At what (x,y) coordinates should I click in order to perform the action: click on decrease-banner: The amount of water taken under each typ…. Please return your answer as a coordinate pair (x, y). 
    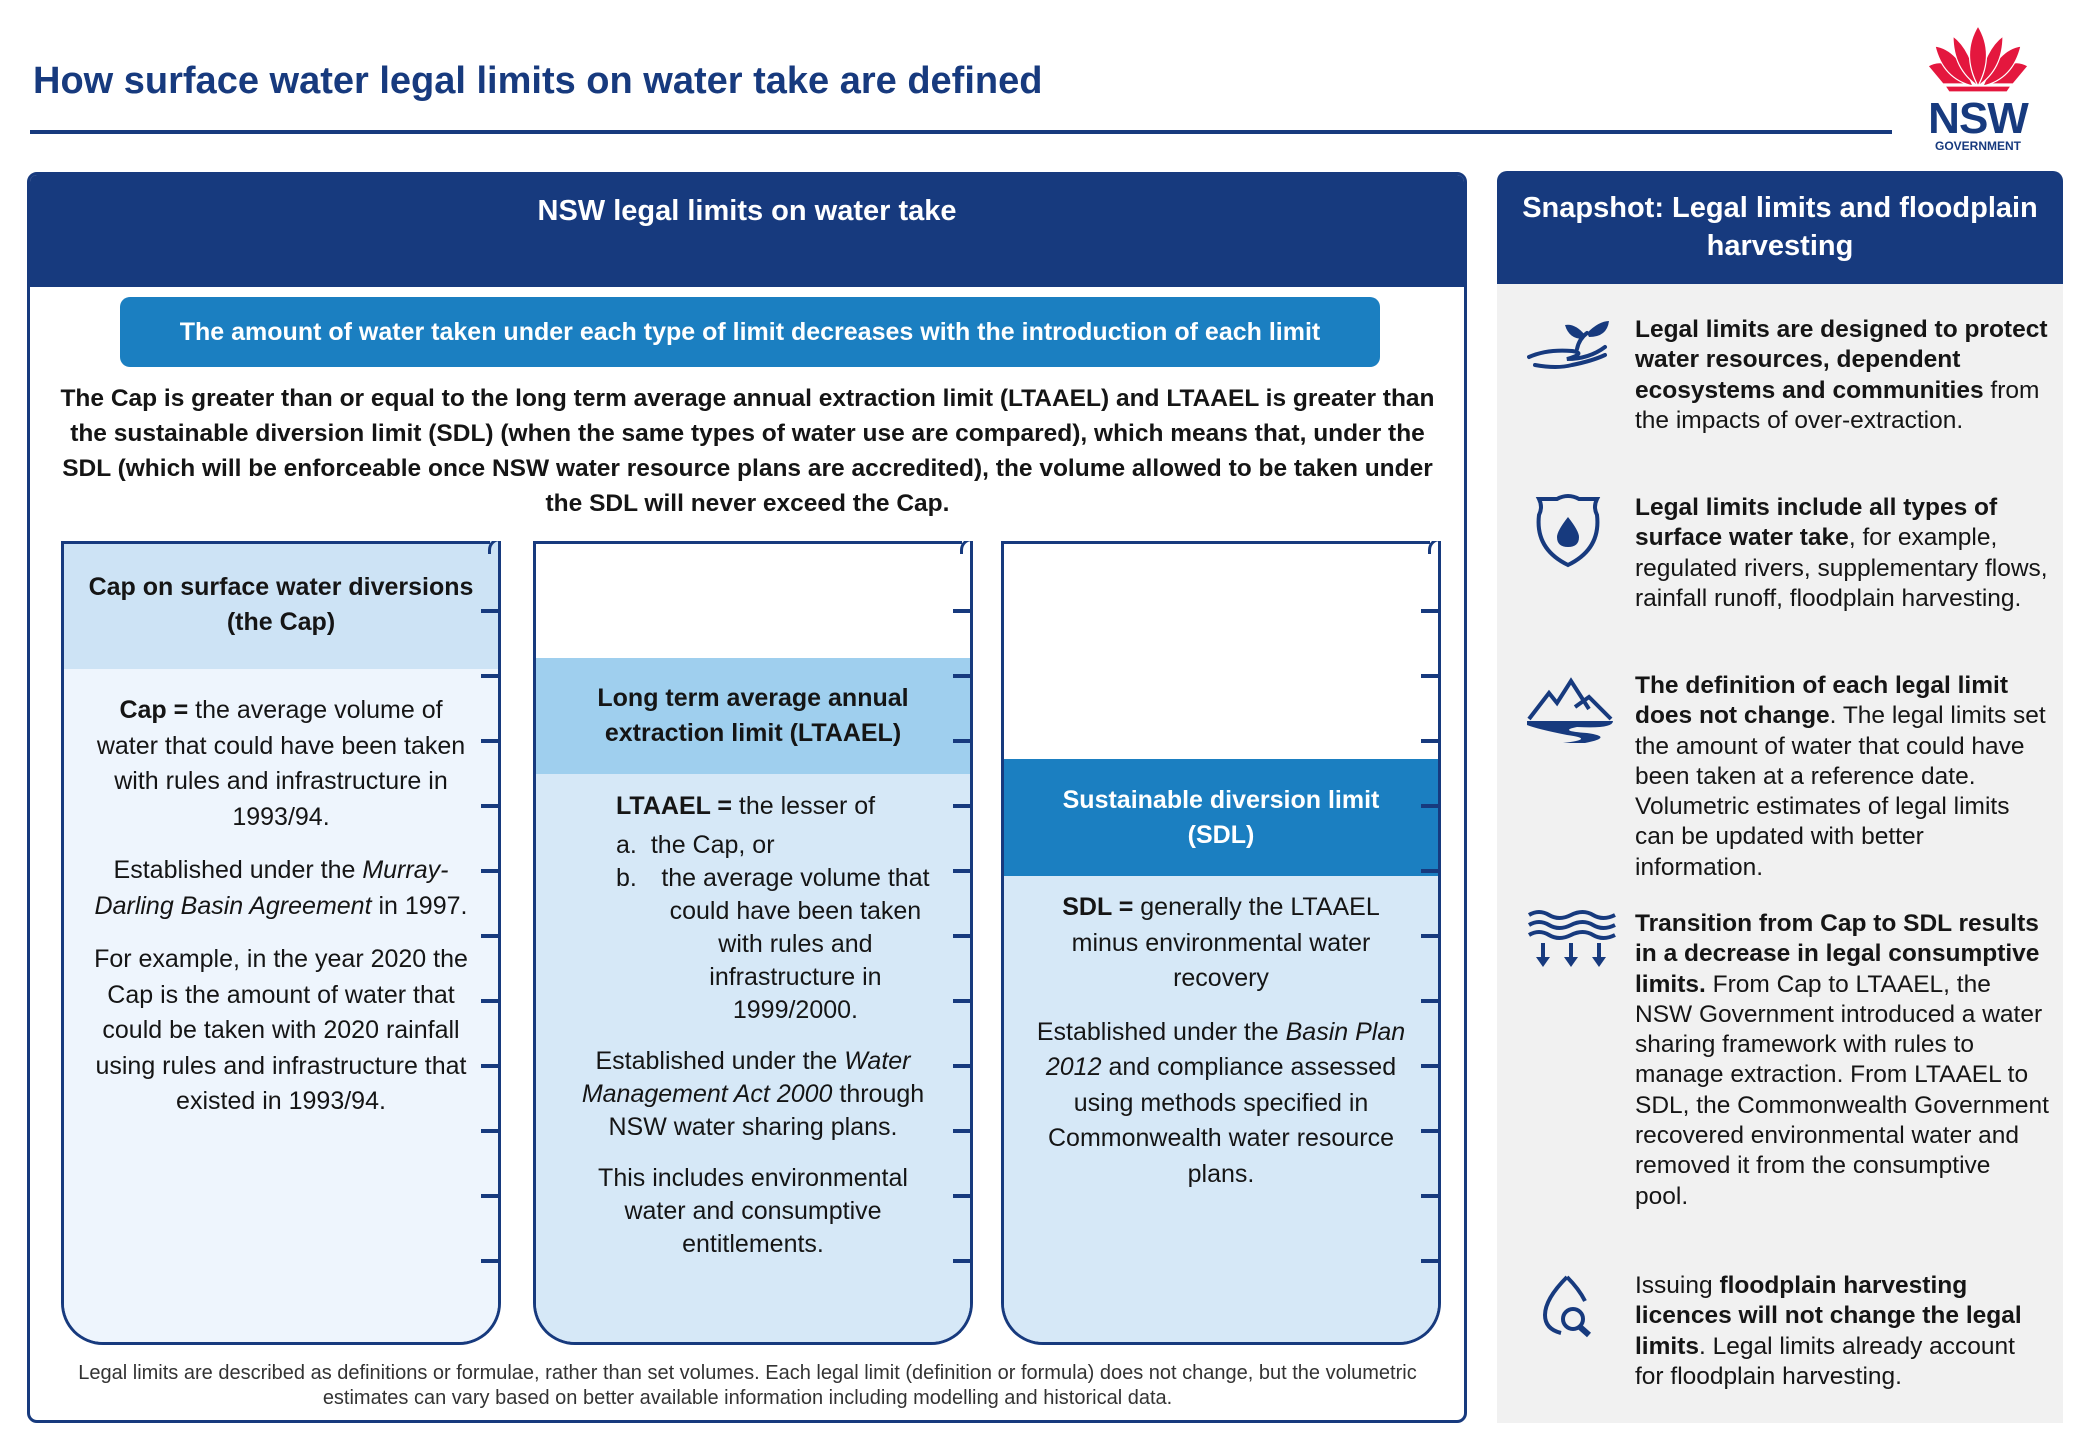
    Looking at the image, I should click on (750, 332).